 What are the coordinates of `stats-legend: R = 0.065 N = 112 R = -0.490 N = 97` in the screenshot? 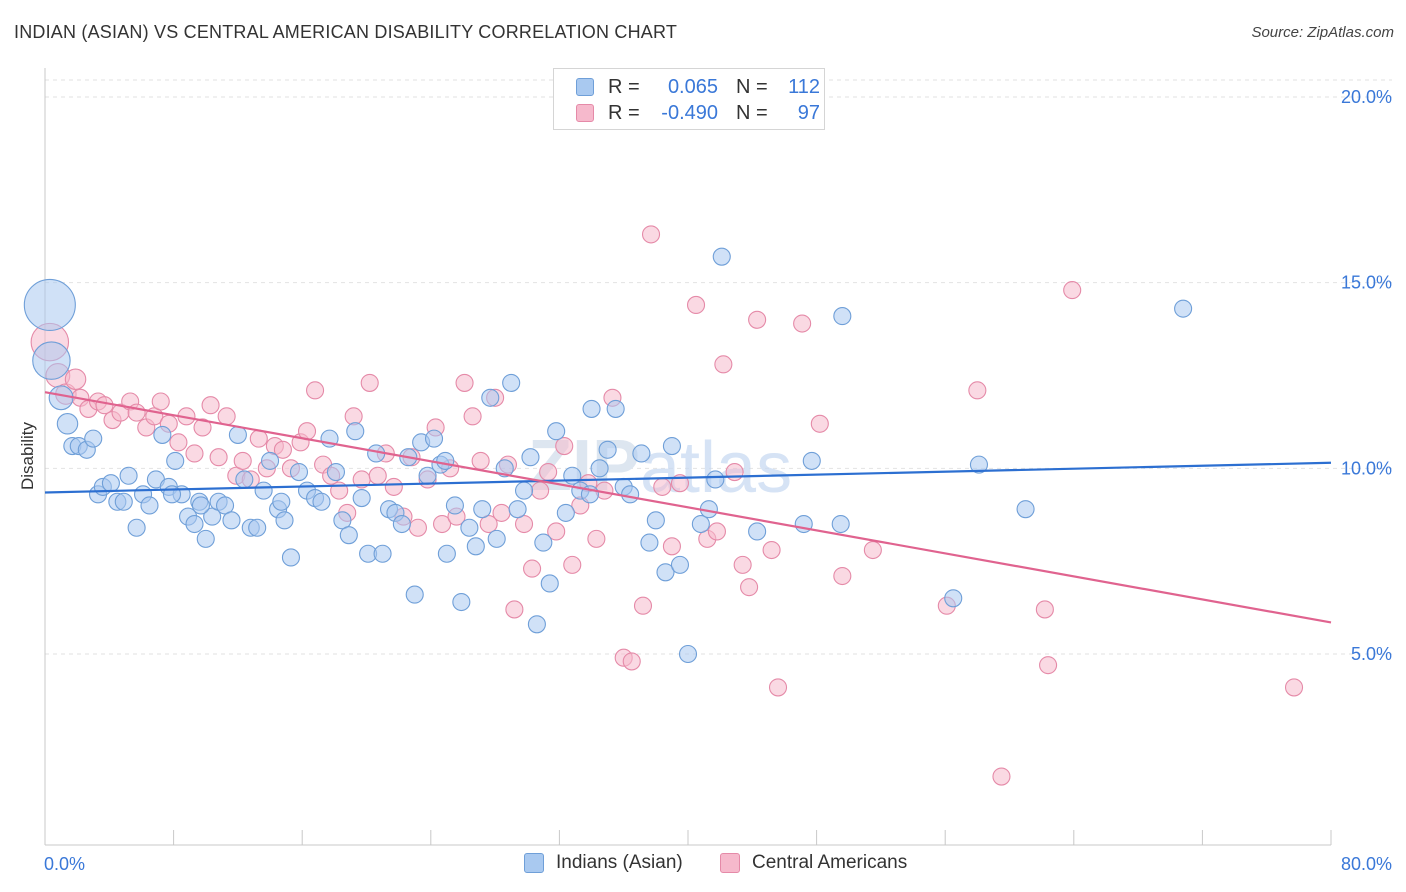 It's located at (689, 99).